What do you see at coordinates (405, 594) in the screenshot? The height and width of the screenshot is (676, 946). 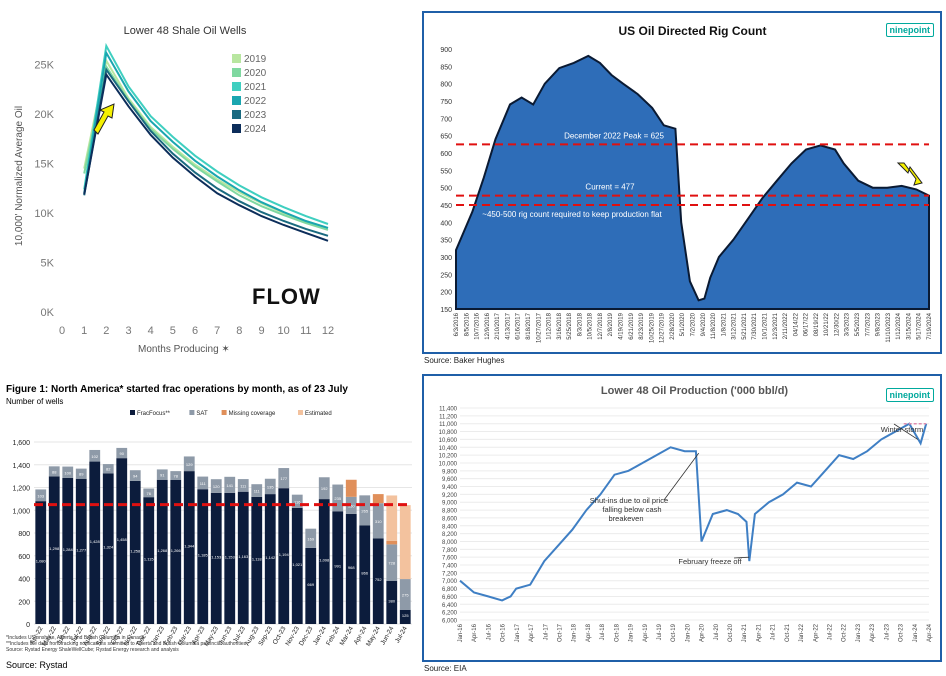 I see `frac-sat-label: 275` at bounding box center [405, 594].